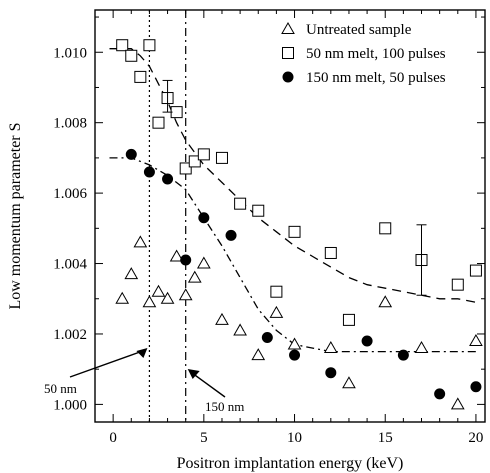 The height and width of the screenshot is (473, 490). Describe the element at coordinates (385, 438) in the screenshot. I see `x-tick-label: 15` at that location.